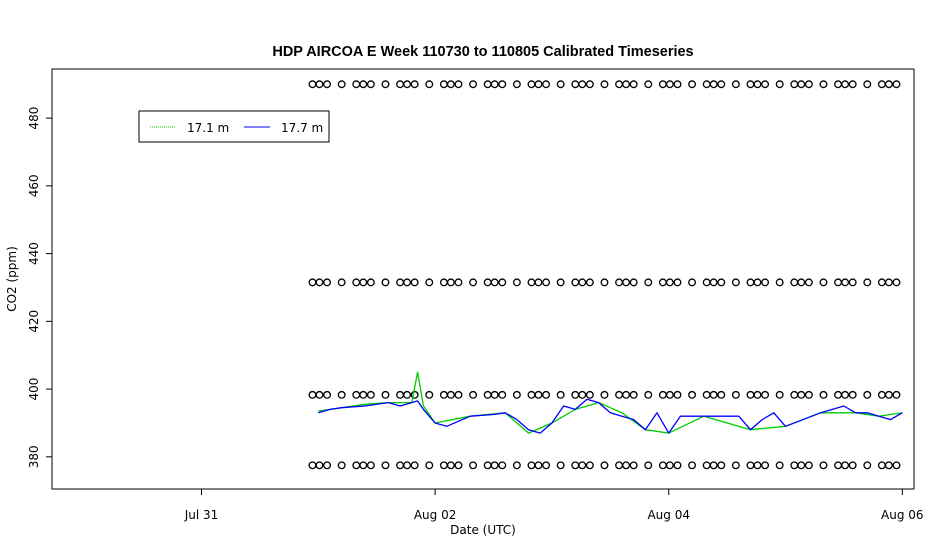 Image resolution: width=936 pixels, height=540 pixels. I want to click on legend: 17.1 m 17.7 m, so click(234, 126).